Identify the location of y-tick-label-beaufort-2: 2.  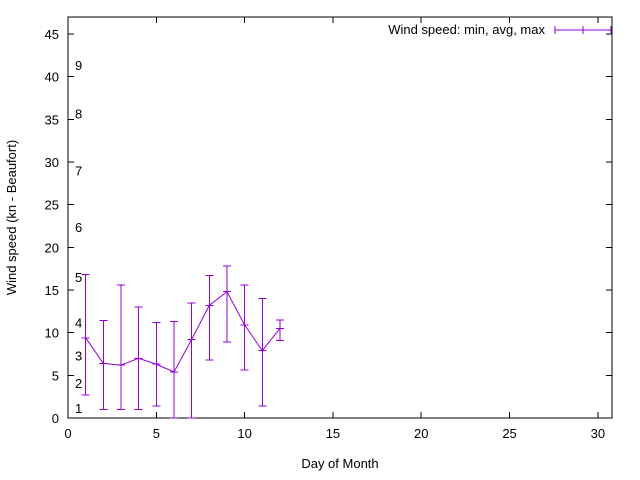
(78, 383).